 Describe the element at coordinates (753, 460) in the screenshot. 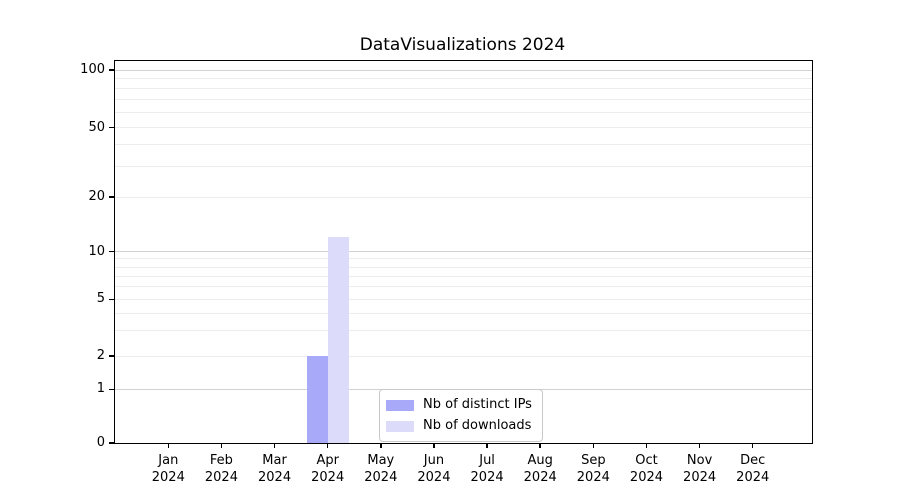

I see `x-tick-label-line: Dec` at that location.